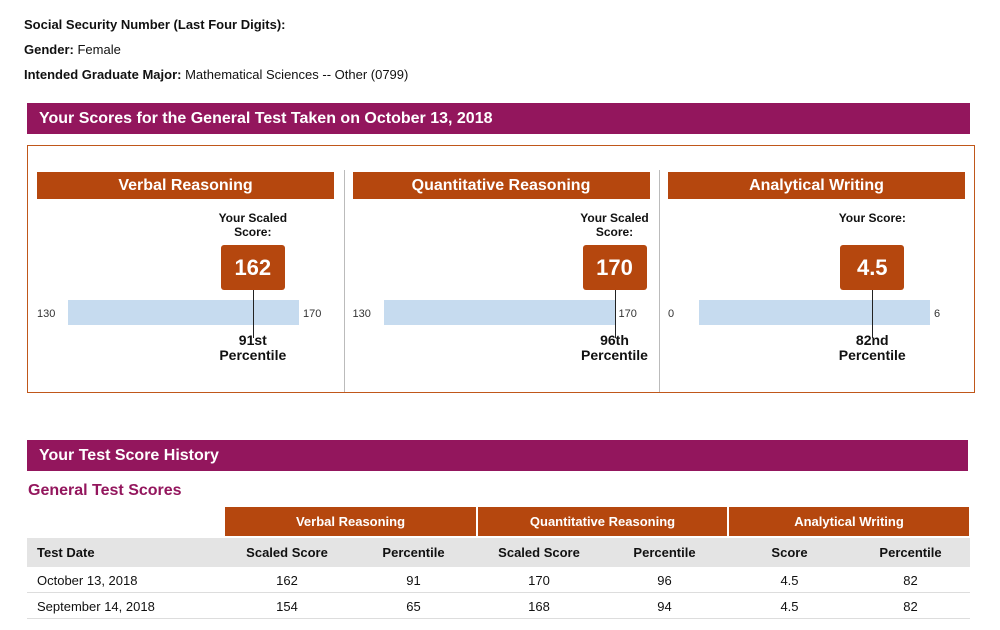  Describe the element at coordinates (103, 74) in the screenshot. I see `field-label: Intended Graduate Major:` at that location.